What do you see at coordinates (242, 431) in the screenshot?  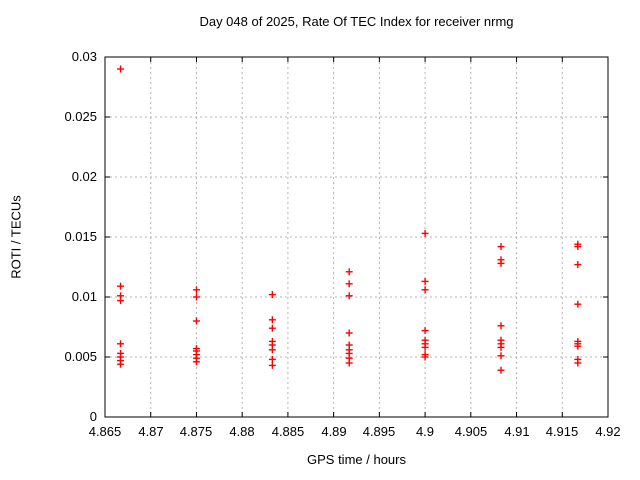 I see `x-tick-label: 4.88` at bounding box center [242, 431].